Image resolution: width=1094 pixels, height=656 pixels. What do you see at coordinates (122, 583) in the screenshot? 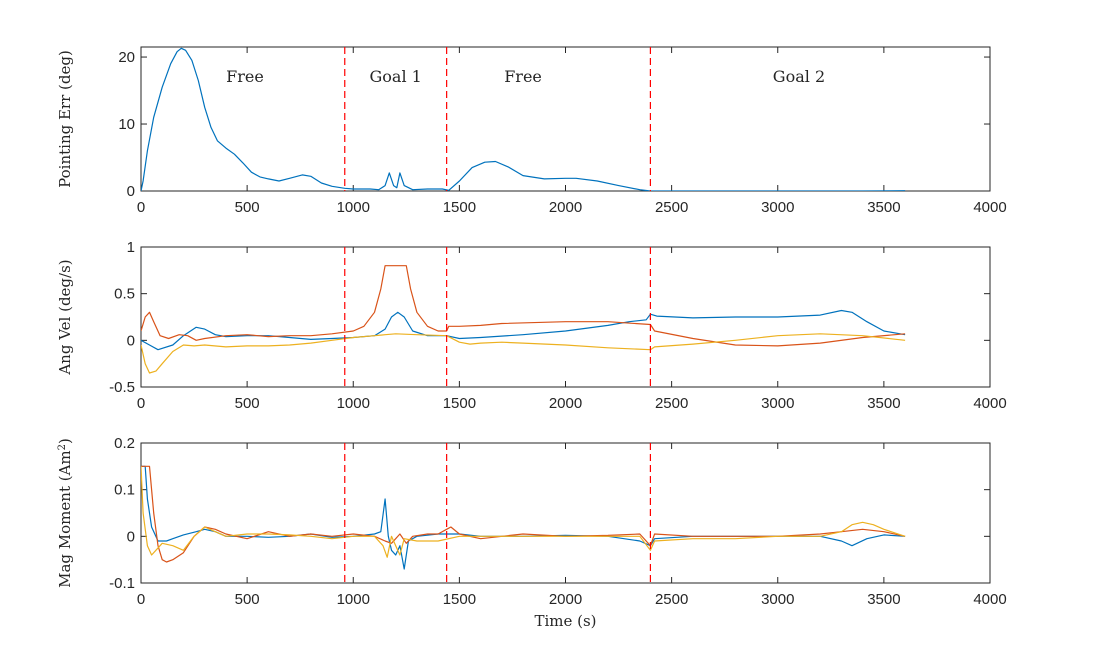
I see `y-tick-label: -0.1` at bounding box center [122, 583].